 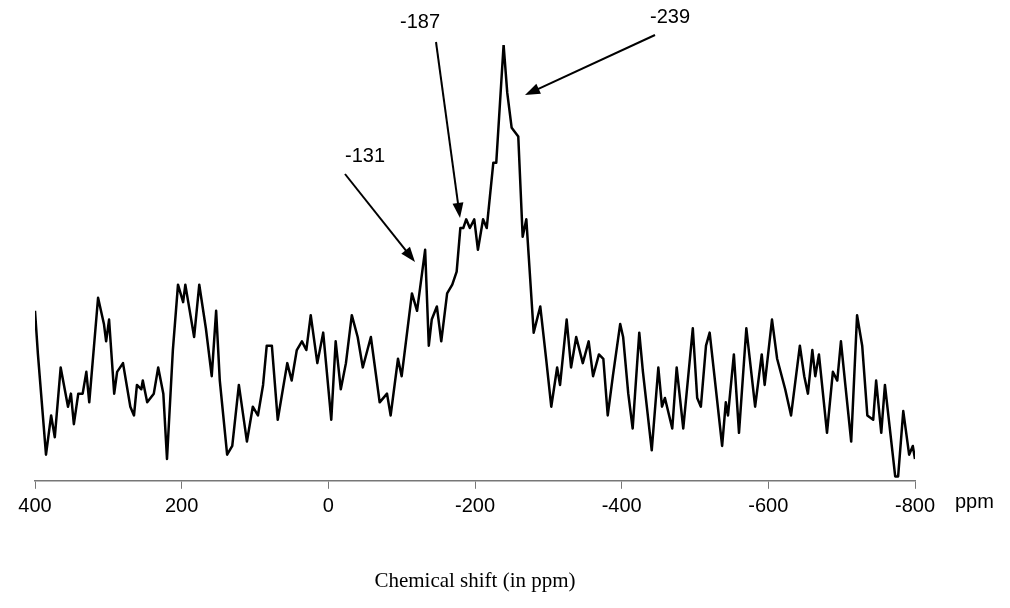 What do you see at coordinates (670, 15) in the screenshot?
I see `text: -239` at bounding box center [670, 15].